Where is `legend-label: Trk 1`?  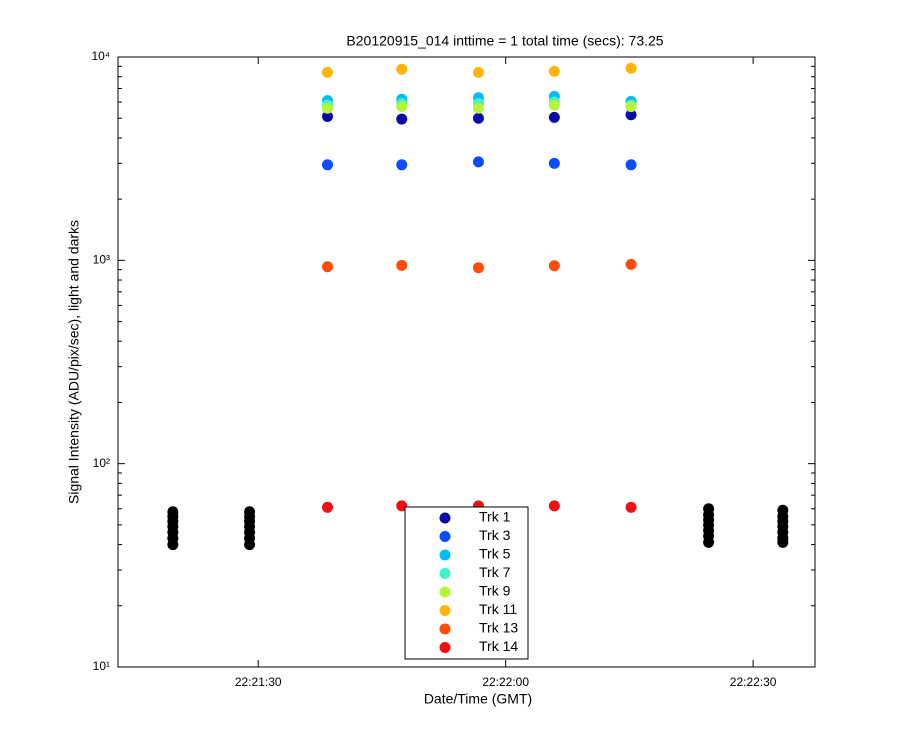 legend-label: Trk 1 is located at coordinates (495, 517).